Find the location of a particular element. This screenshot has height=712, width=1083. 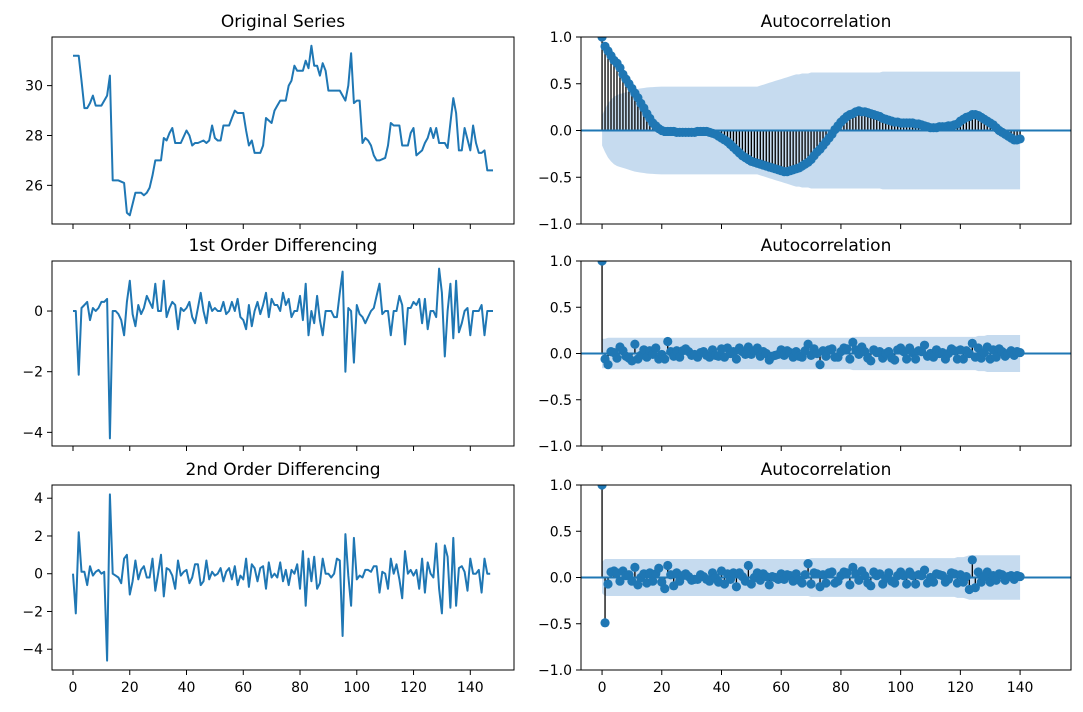

subplot-1: 26 28 30 Original Series is located at coordinates (270, 120).